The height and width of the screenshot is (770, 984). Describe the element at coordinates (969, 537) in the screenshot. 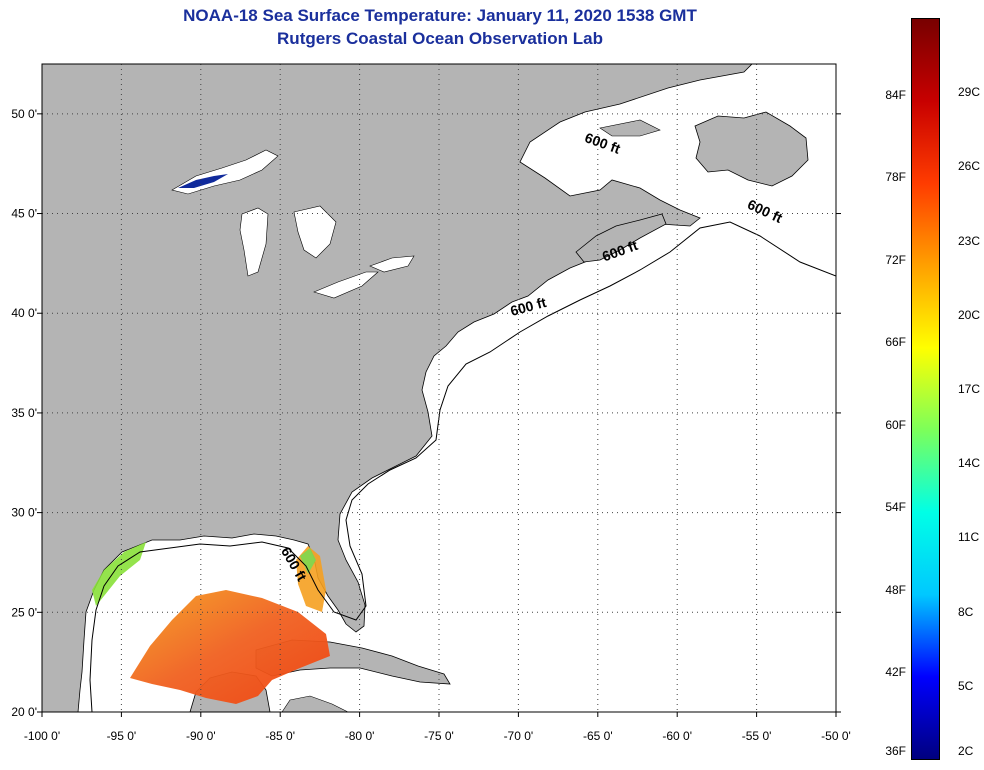

I see `colorbar-c-label: 11C` at that location.